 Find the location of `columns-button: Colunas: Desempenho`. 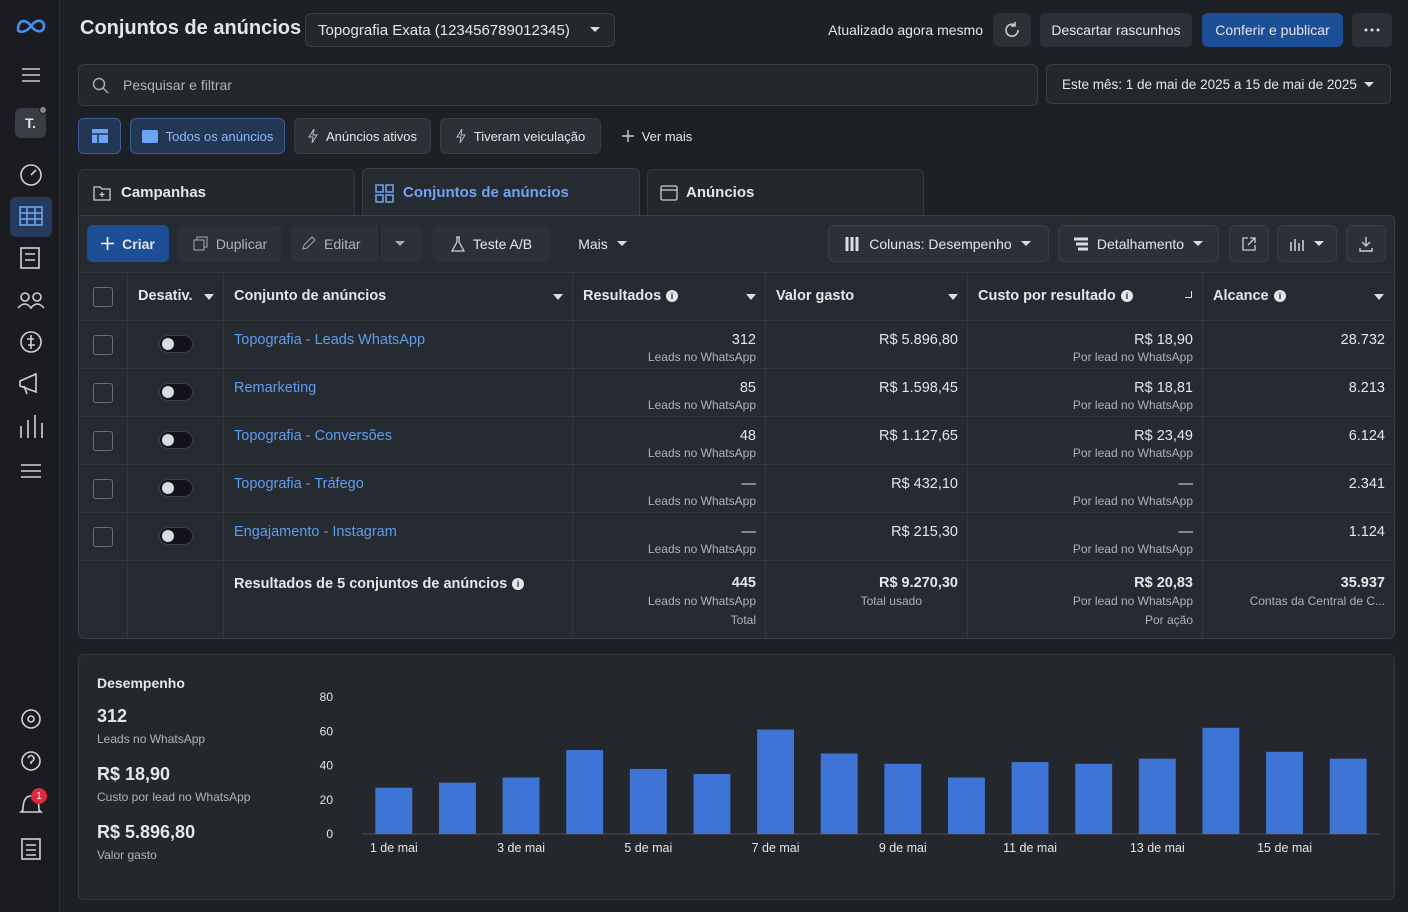

columns-button: Colunas: Desempenho is located at coordinates (938, 243).